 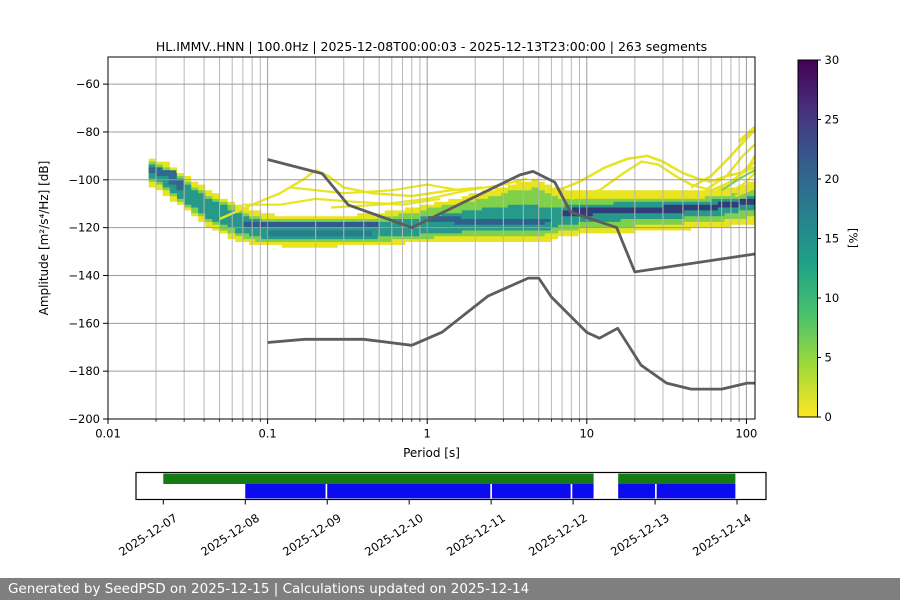 What do you see at coordinates (84, 323) in the screenshot?
I see `y-tick-label: −160` at bounding box center [84, 323].